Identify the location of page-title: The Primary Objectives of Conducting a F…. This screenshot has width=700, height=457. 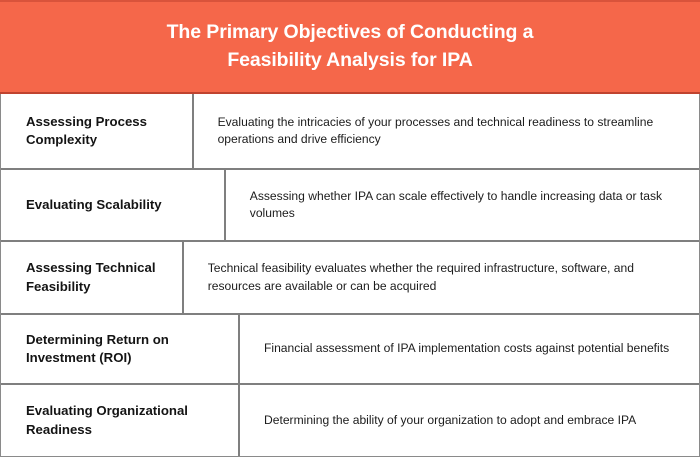
(350, 46).